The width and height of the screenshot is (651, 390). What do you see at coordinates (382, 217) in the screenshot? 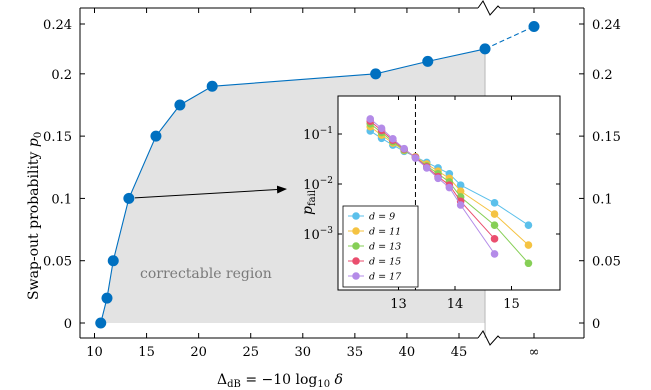
I see `legend-label: d = 9` at bounding box center [382, 217].